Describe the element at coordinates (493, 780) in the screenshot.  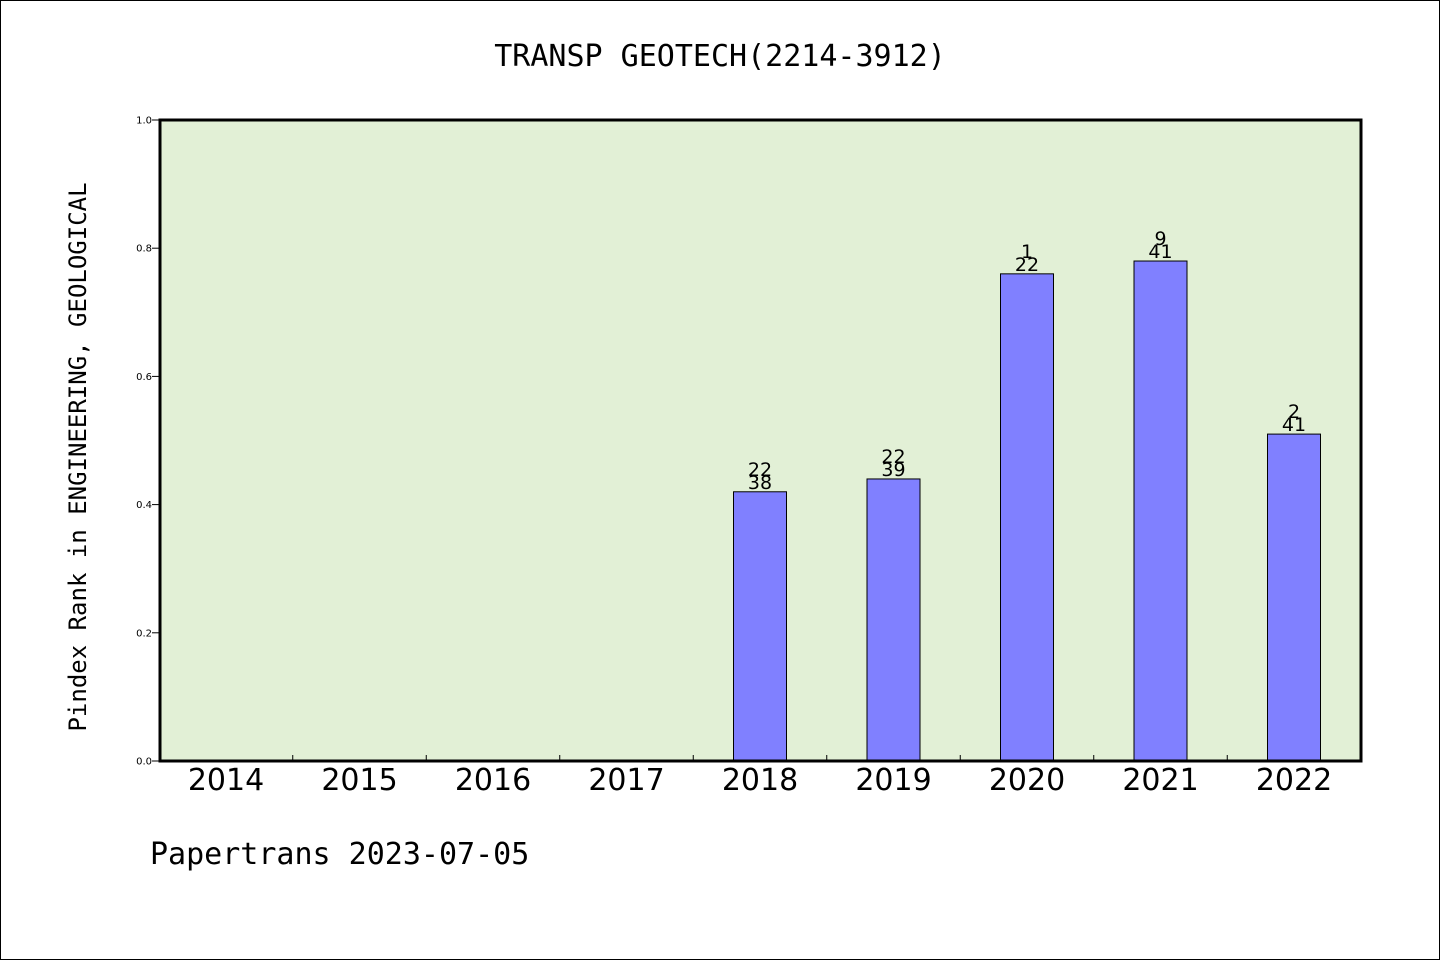
I see `x-tick-label: 2016` at that location.